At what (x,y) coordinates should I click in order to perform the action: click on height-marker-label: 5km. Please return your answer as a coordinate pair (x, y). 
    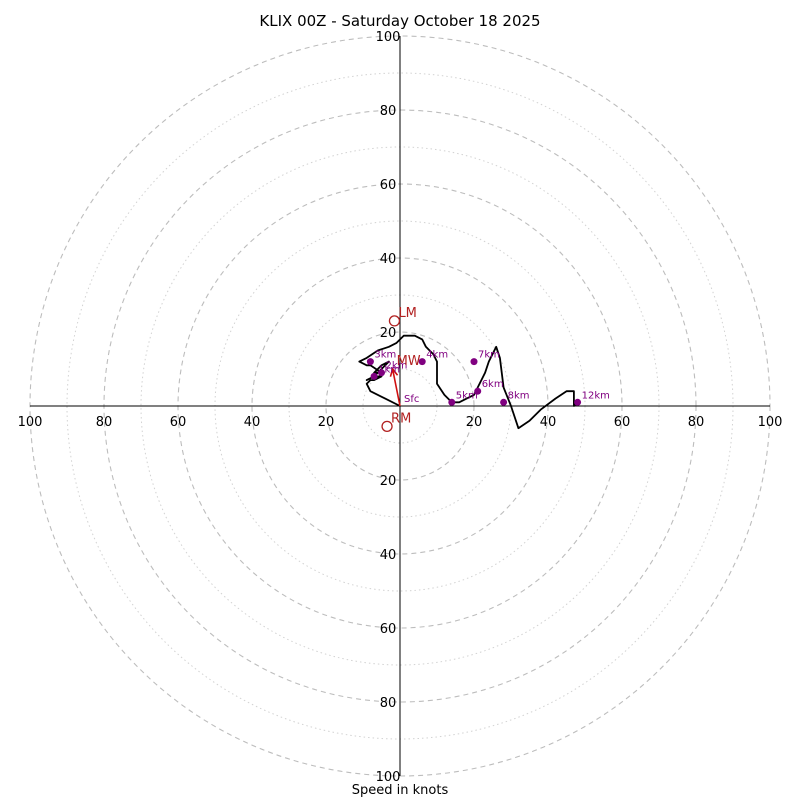
    Looking at the image, I should click on (467, 395).